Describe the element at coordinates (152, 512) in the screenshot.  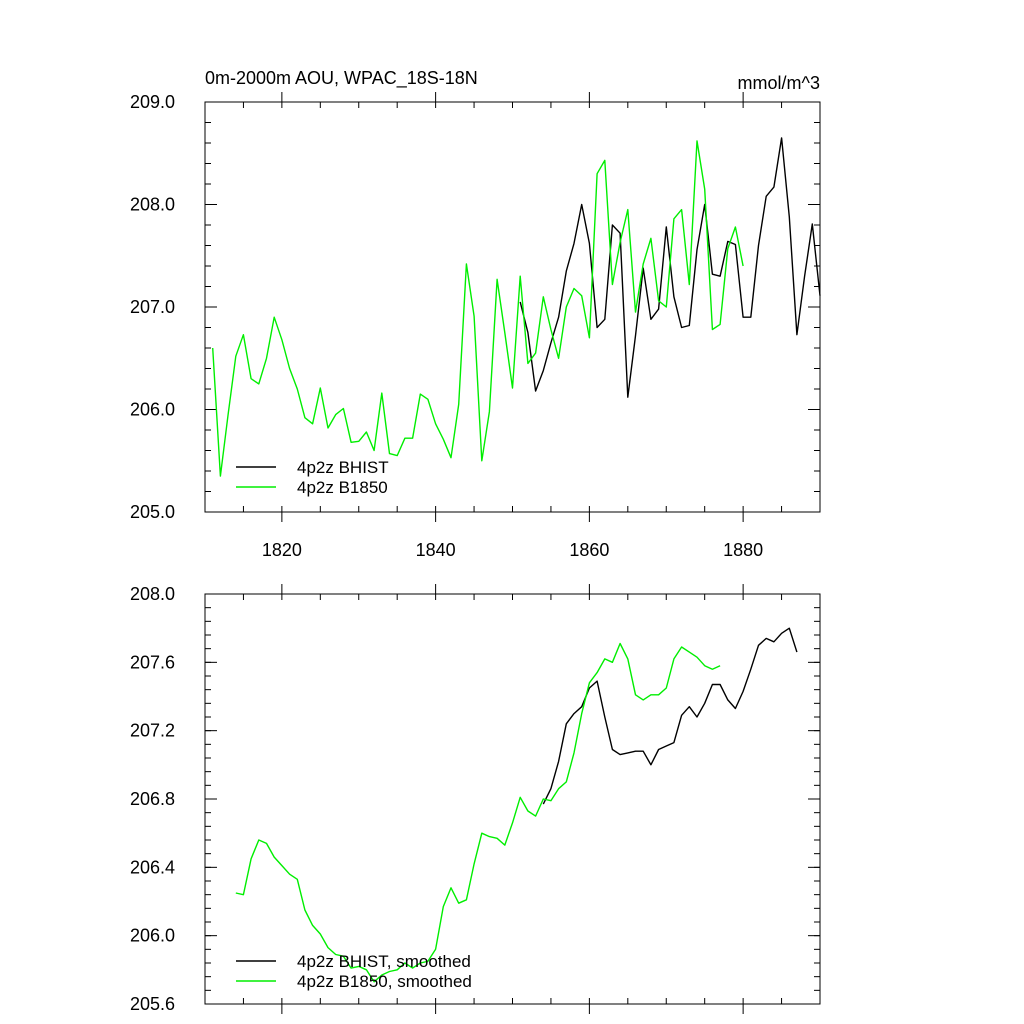
I see `y-tick-label: 205.0` at that location.